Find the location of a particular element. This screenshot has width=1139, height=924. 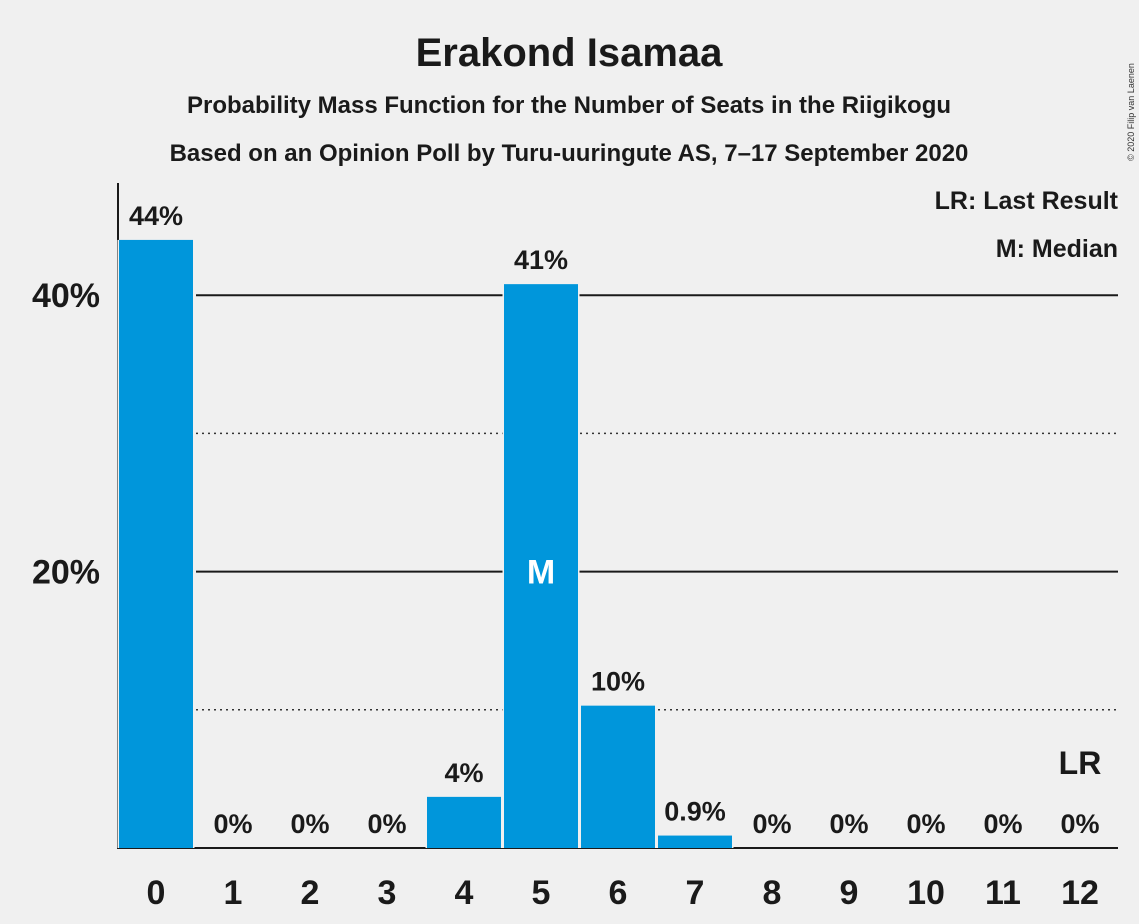

legend-last-result: LR: Last Result is located at coordinates (1027, 201).